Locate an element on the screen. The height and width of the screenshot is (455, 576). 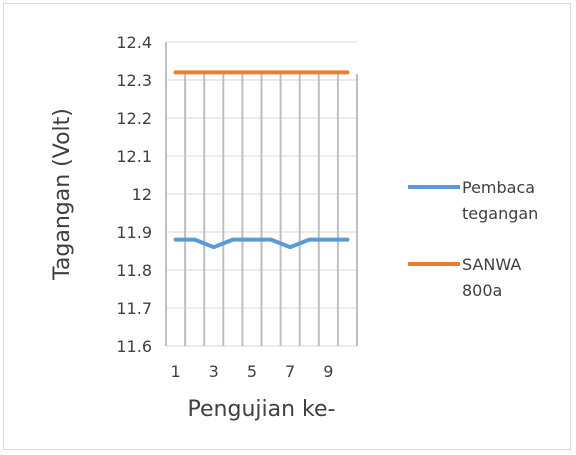
legend-label: Pembaca is located at coordinates (498, 187).